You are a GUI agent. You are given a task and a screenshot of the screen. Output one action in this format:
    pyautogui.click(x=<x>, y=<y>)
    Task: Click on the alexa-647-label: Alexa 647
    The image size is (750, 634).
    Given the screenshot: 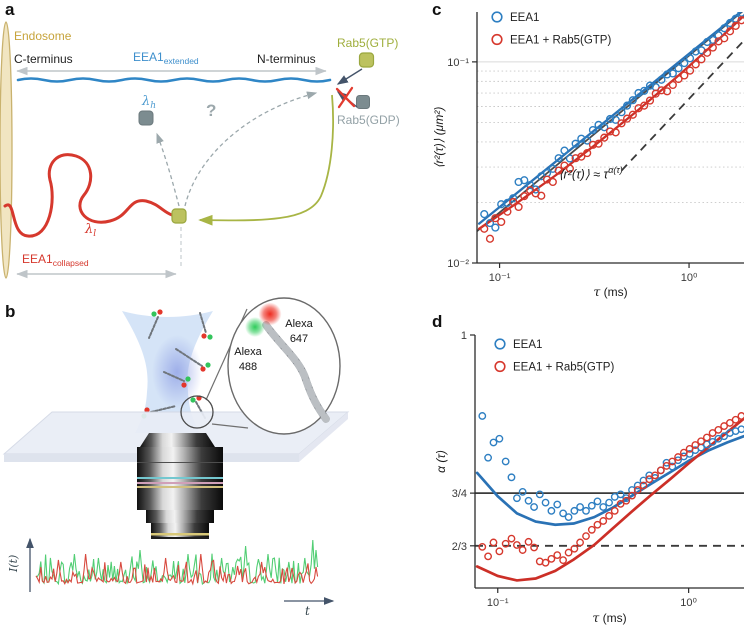 What is the action you would take?
    pyautogui.click(x=299, y=331)
    